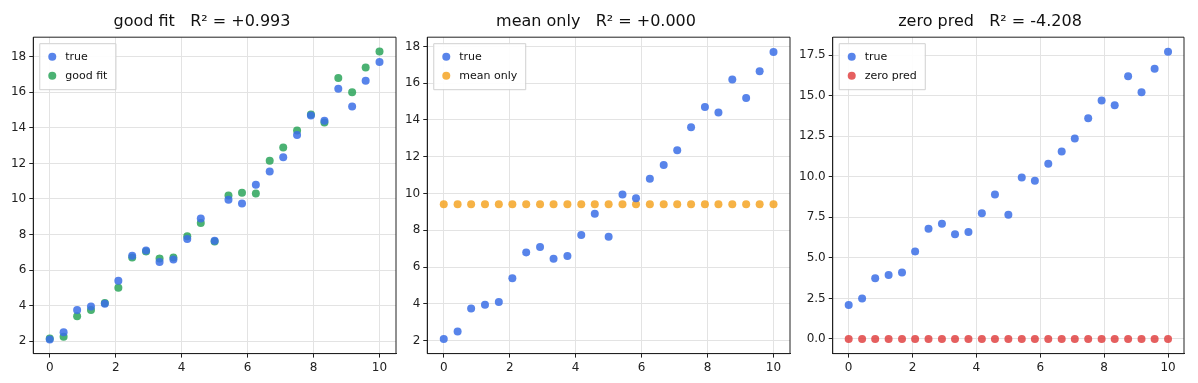 Image resolution: width=1198 pixels, height=383 pixels. I want to click on legend-label: zero pred, so click(890, 75).